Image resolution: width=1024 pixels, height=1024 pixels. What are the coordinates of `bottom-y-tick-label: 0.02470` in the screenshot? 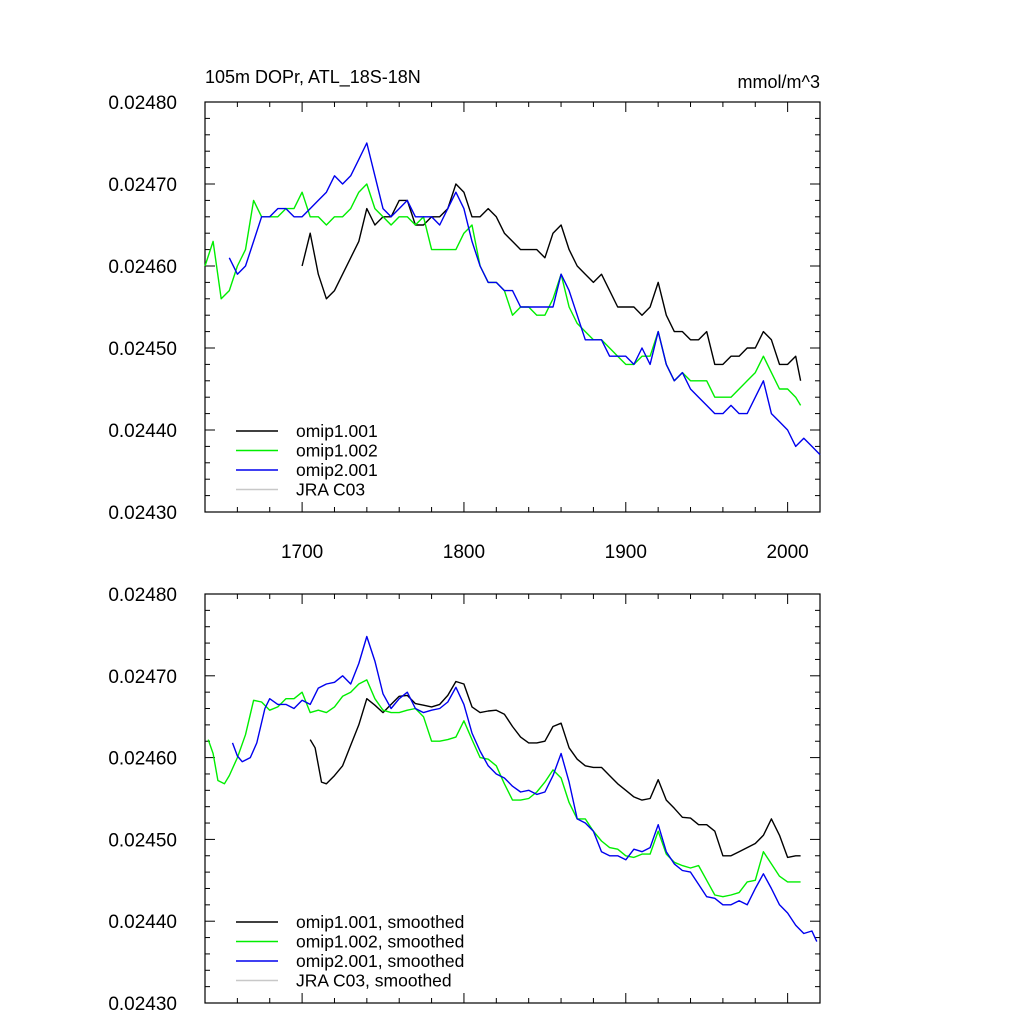 It's located at (142, 677).